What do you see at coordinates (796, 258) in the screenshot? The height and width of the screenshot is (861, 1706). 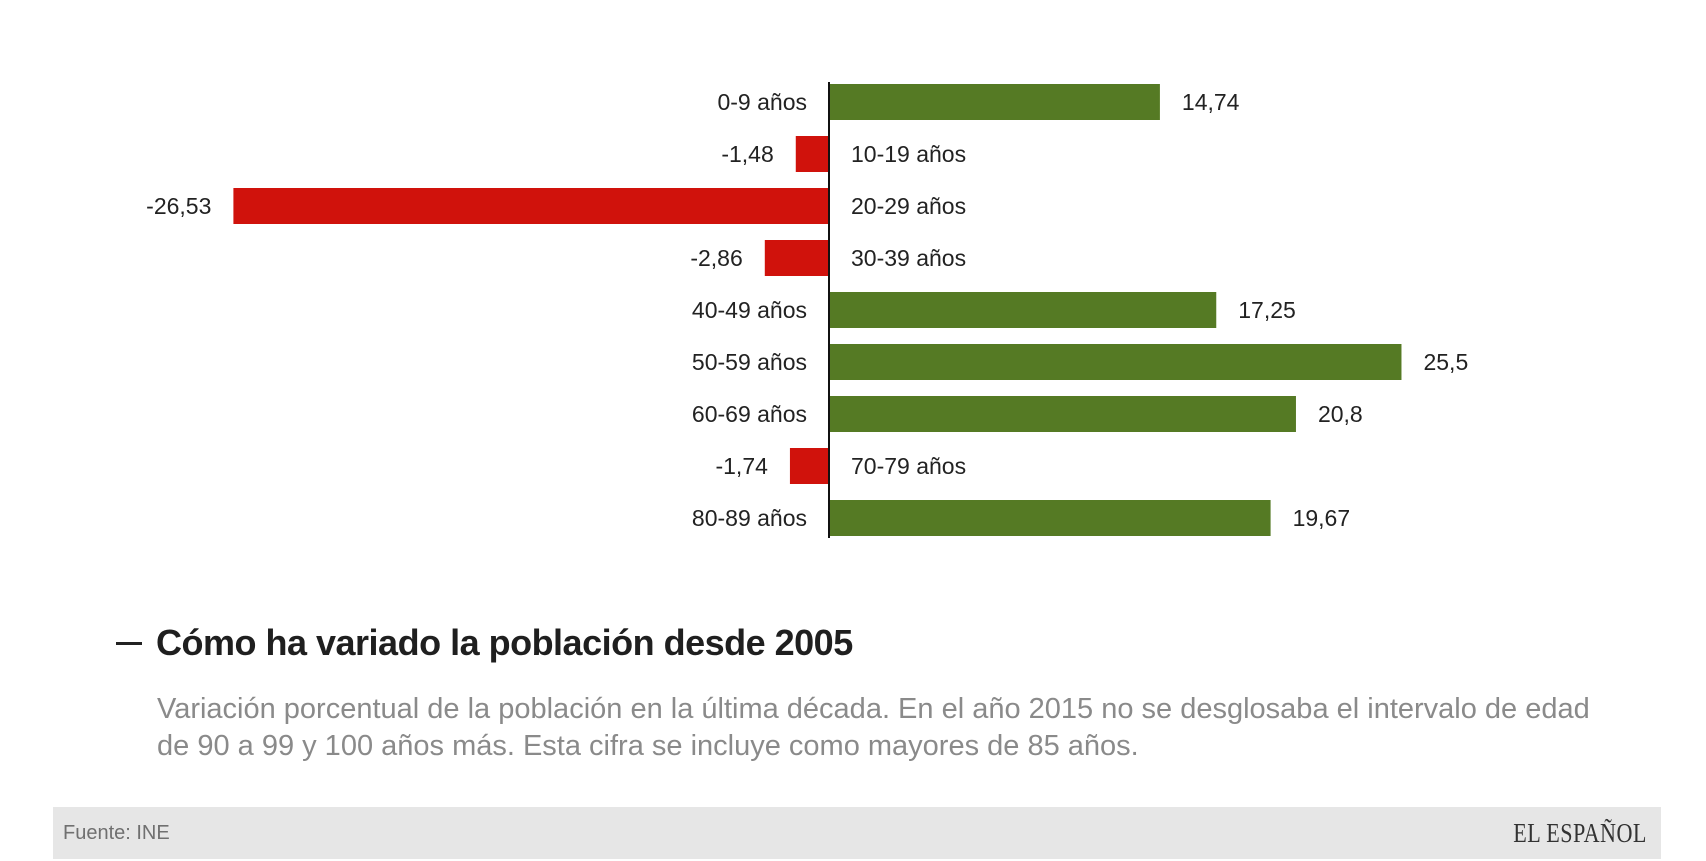 I see `bar-30-39-a-os` at bounding box center [796, 258].